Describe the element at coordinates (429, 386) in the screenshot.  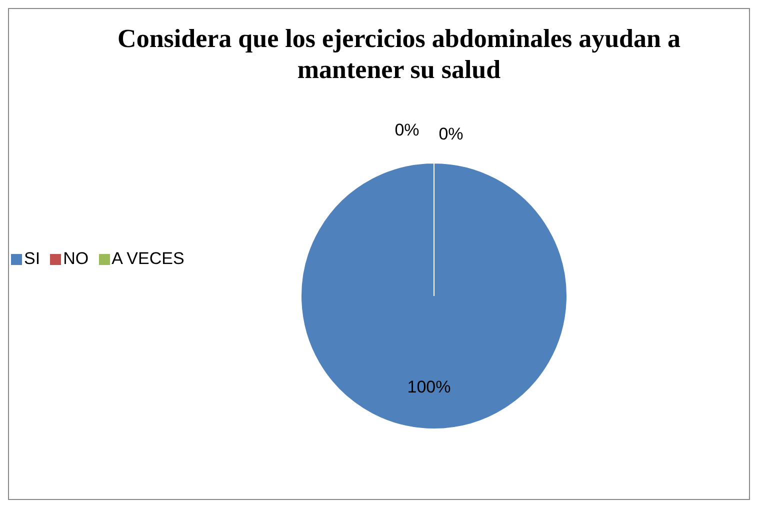
I see `data-label: 100%` at that location.